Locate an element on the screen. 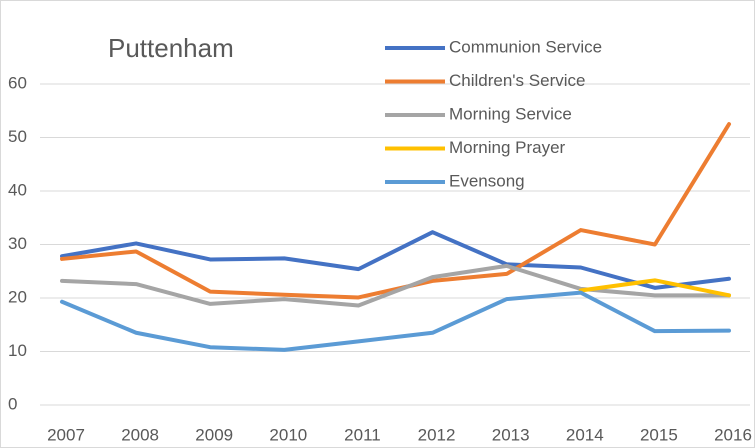 Image resolution: width=755 pixels, height=448 pixels. x-tick-label: 2016 is located at coordinates (733, 434).